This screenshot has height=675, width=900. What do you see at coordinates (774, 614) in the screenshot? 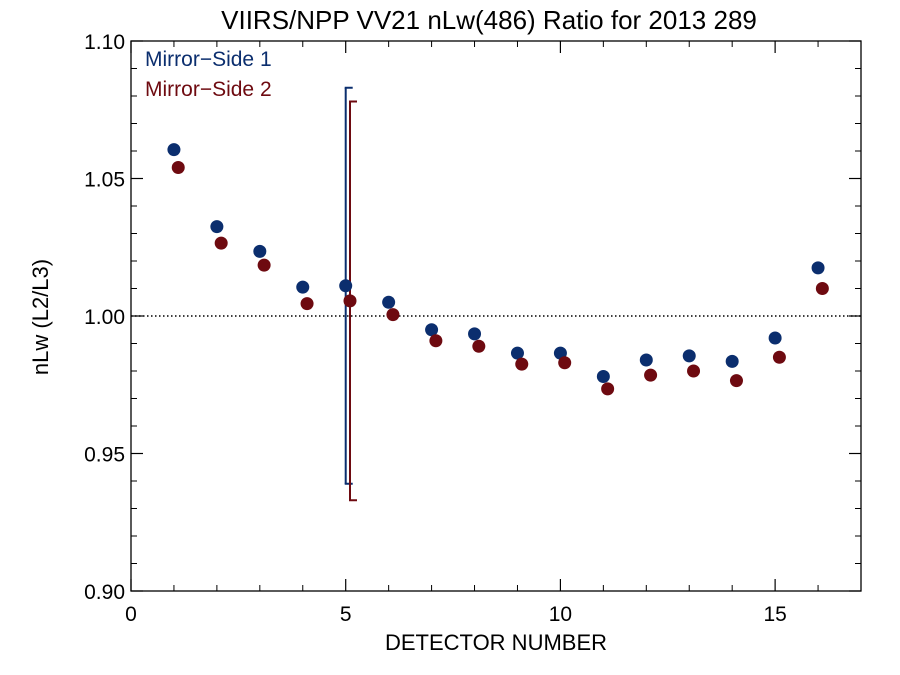
I see `x-tick-label: 15` at bounding box center [774, 614].